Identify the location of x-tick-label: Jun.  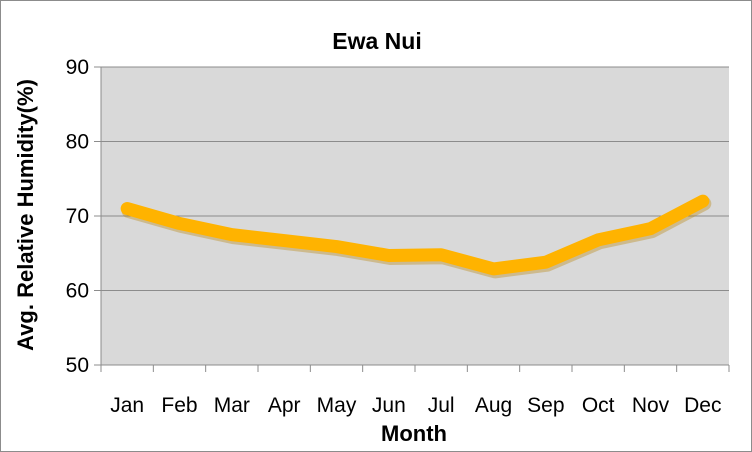
(389, 405).